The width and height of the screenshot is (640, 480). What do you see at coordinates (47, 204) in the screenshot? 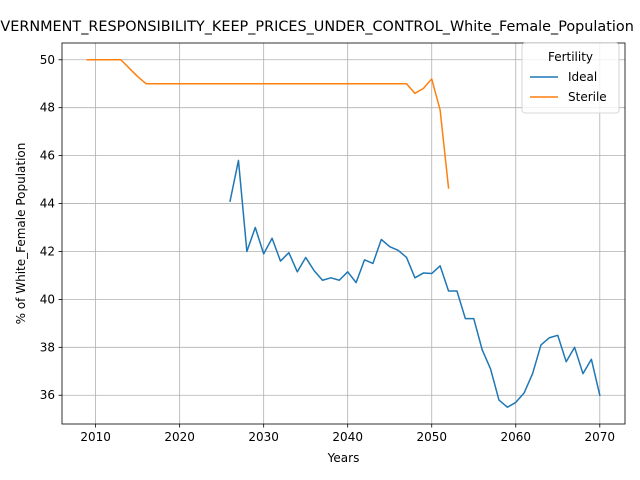
I see `y-tick-label: 44` at bounding box center [47, 204].